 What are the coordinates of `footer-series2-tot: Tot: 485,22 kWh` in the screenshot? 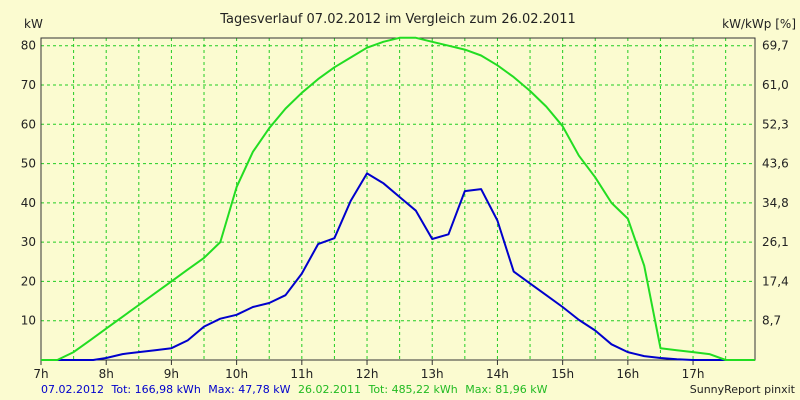 It's located at (412, 389).